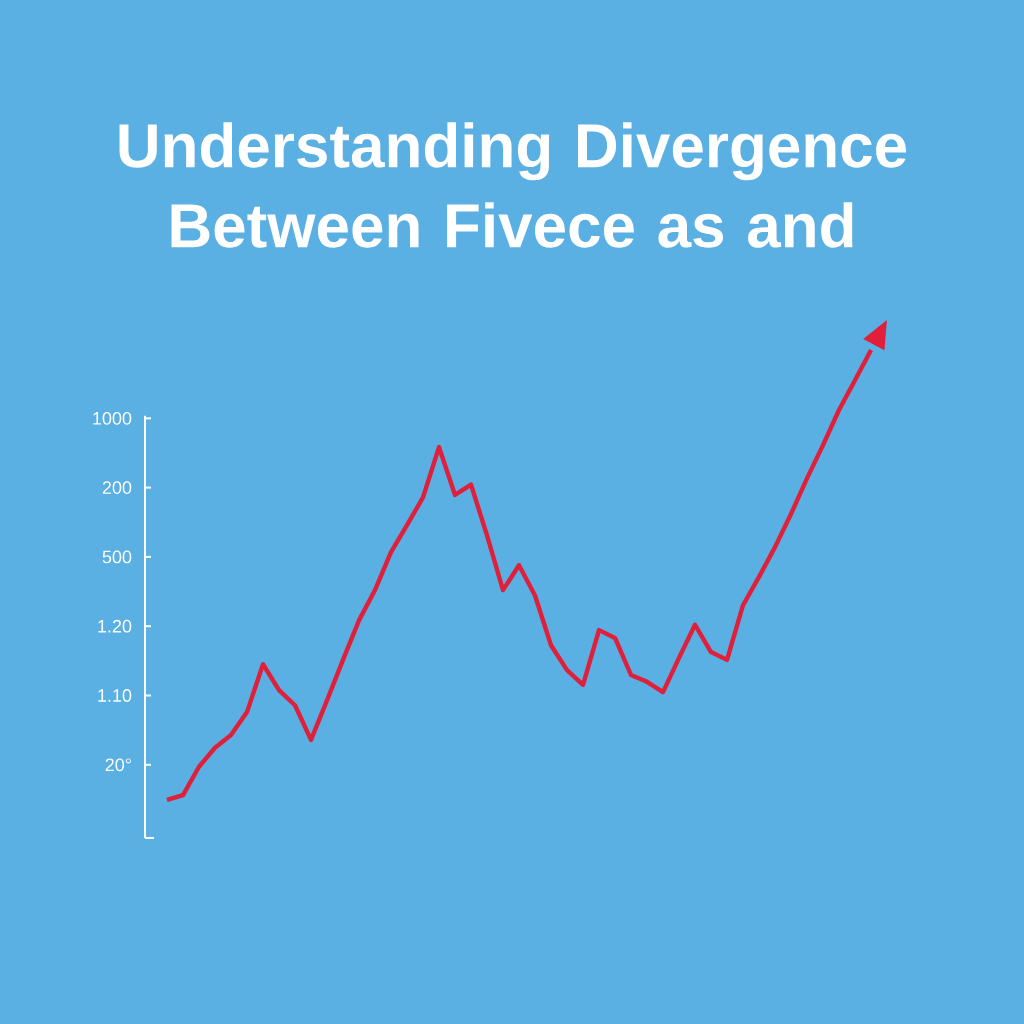  What do you see at coordinates (115, 695) in the screenshot?
I see `text: 1.10` at bounding box center [115, 695].